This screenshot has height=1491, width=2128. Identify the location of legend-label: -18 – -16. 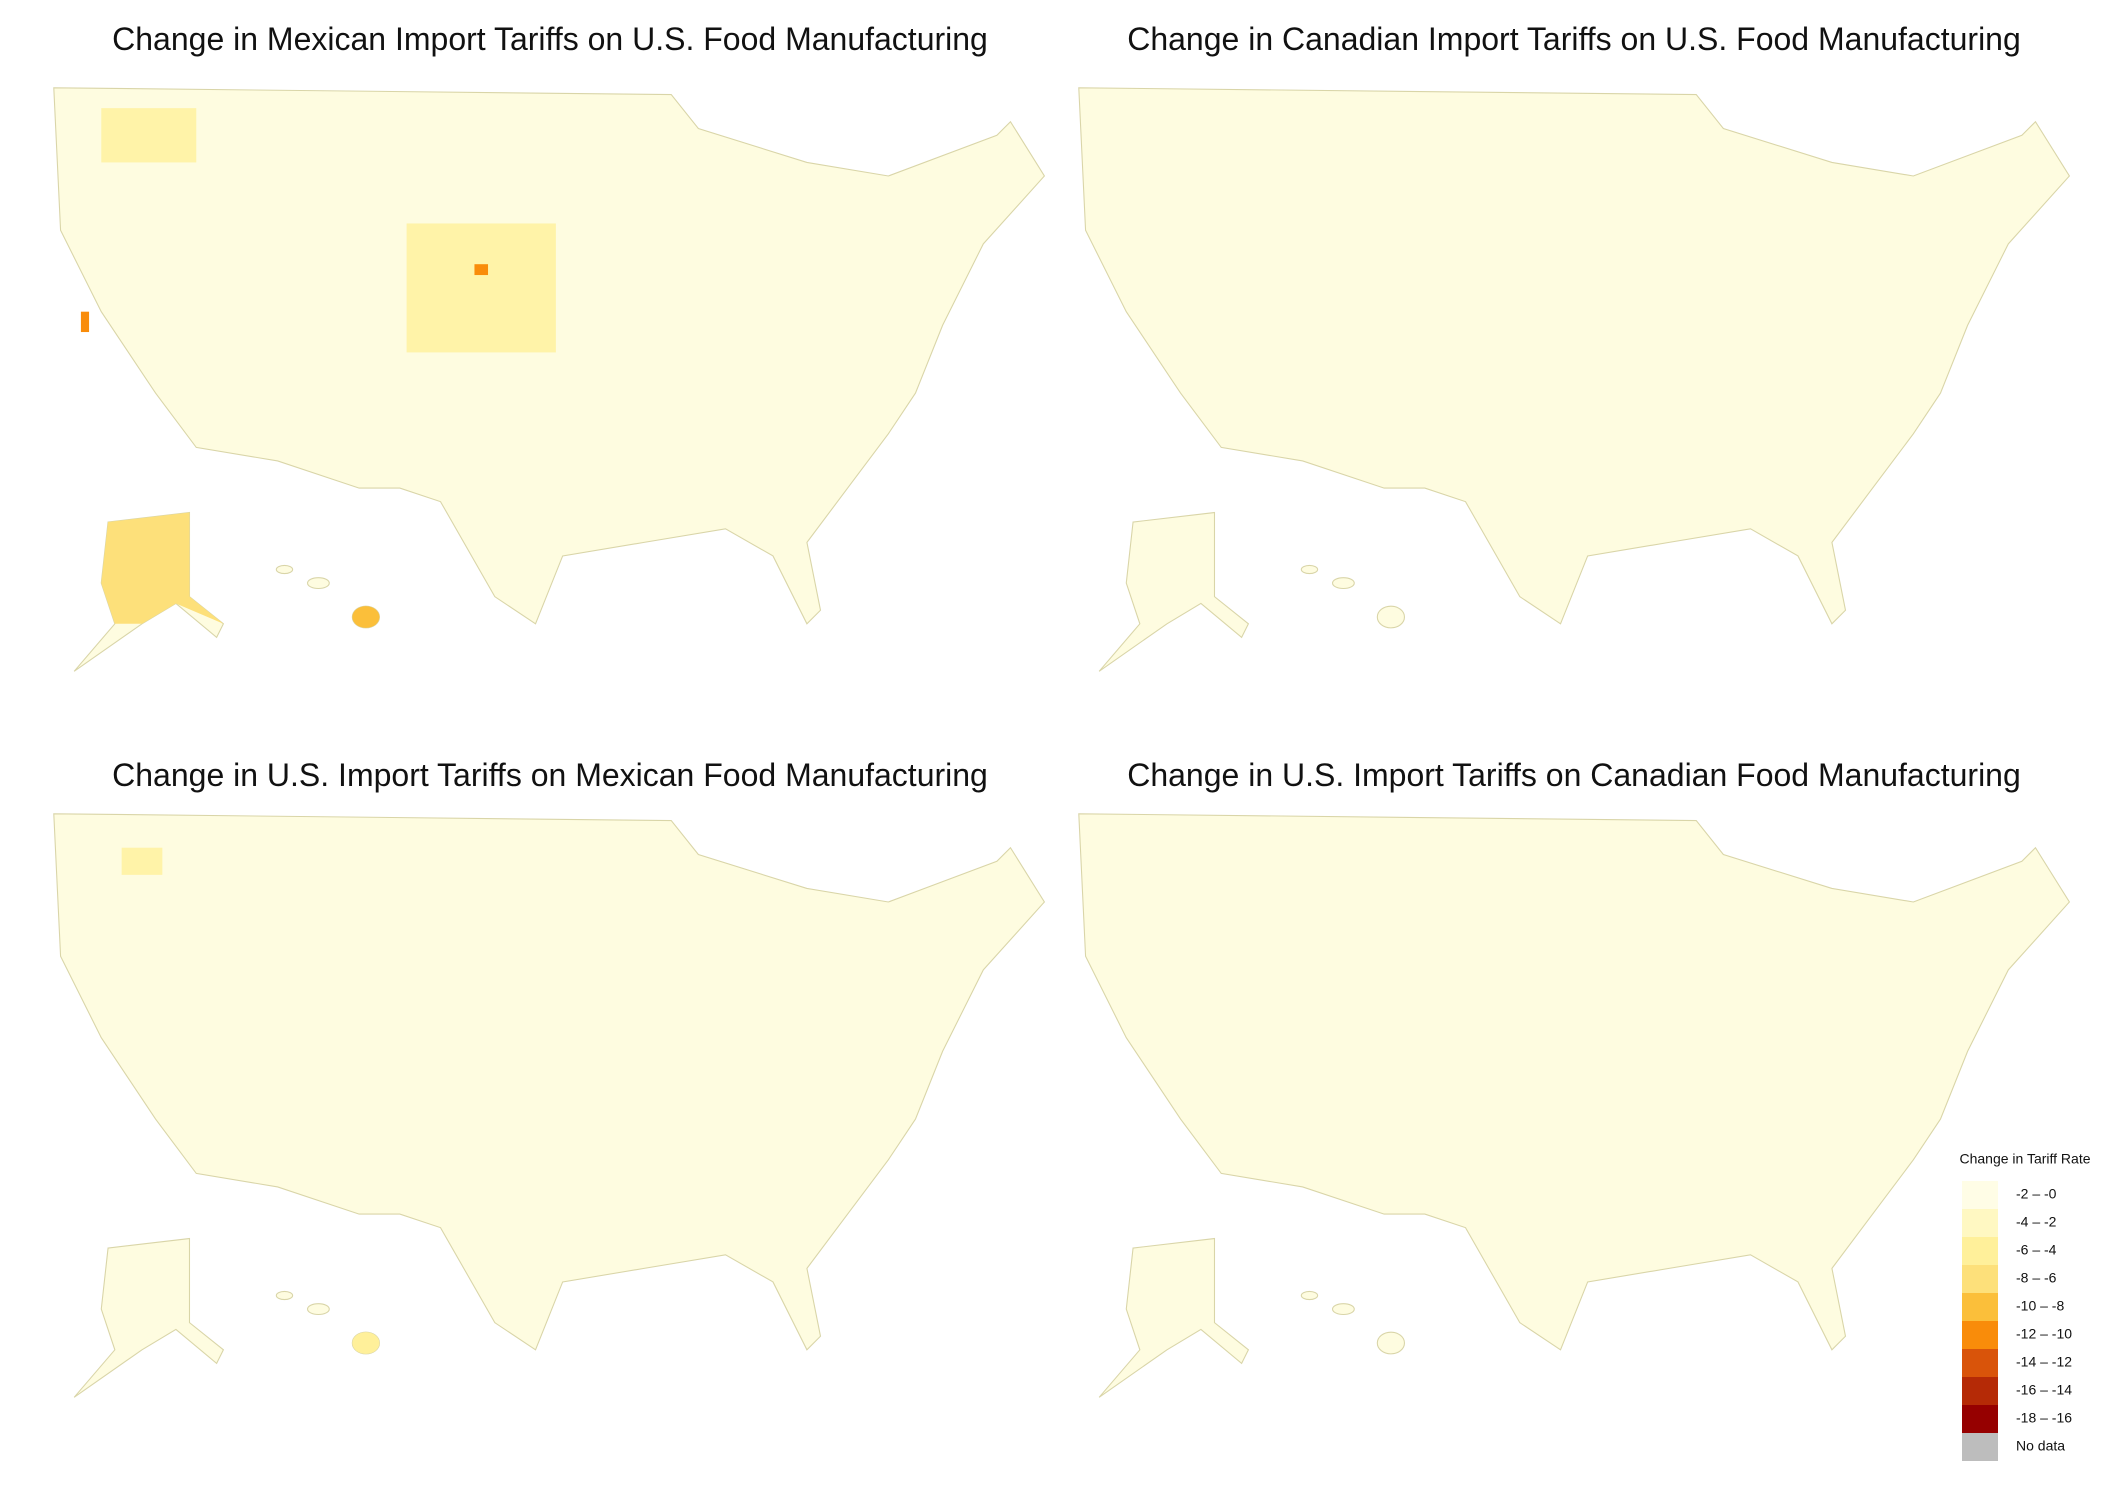
(2044, 1418).